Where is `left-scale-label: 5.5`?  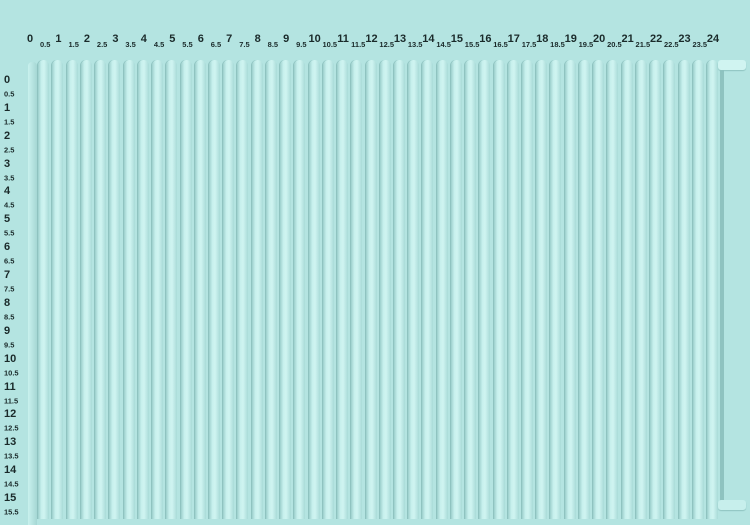
left-scale-label: 5.5 is located at coordinates (9, 233).